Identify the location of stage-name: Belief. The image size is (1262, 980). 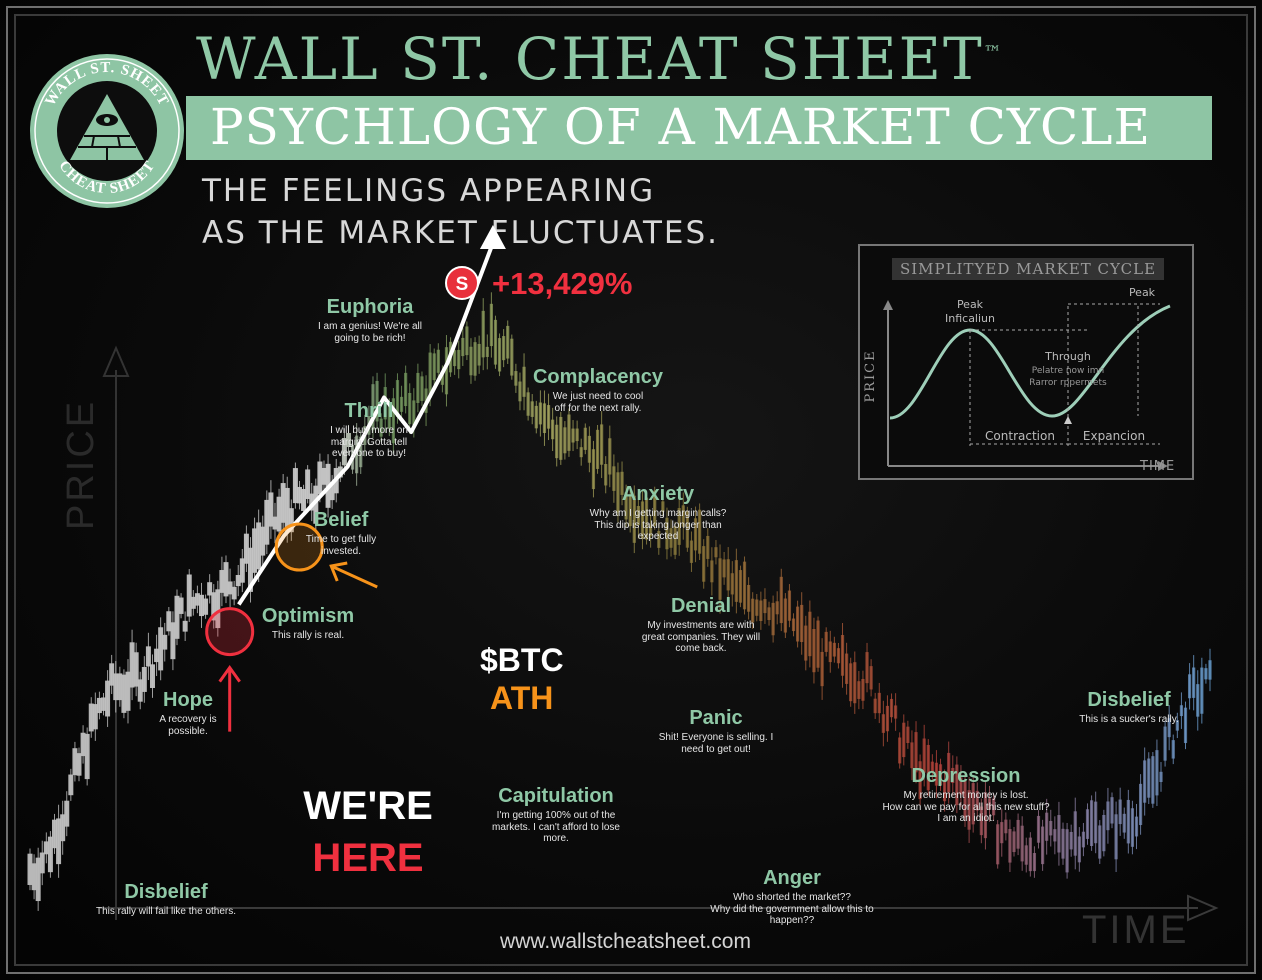
(341, 520).